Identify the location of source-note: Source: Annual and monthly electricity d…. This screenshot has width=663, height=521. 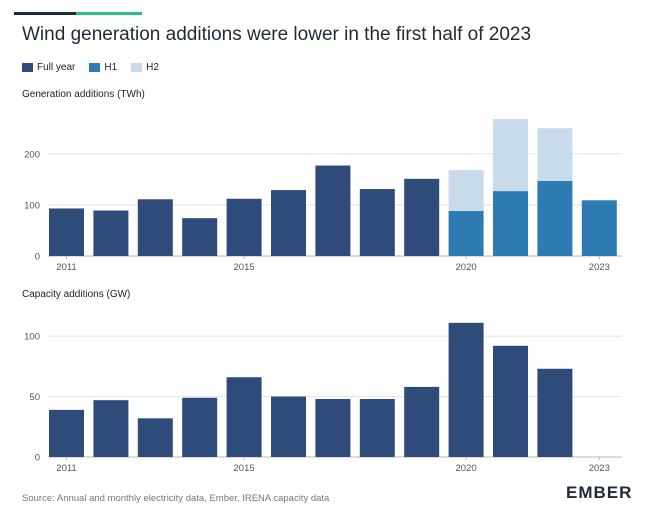
(176, 498).